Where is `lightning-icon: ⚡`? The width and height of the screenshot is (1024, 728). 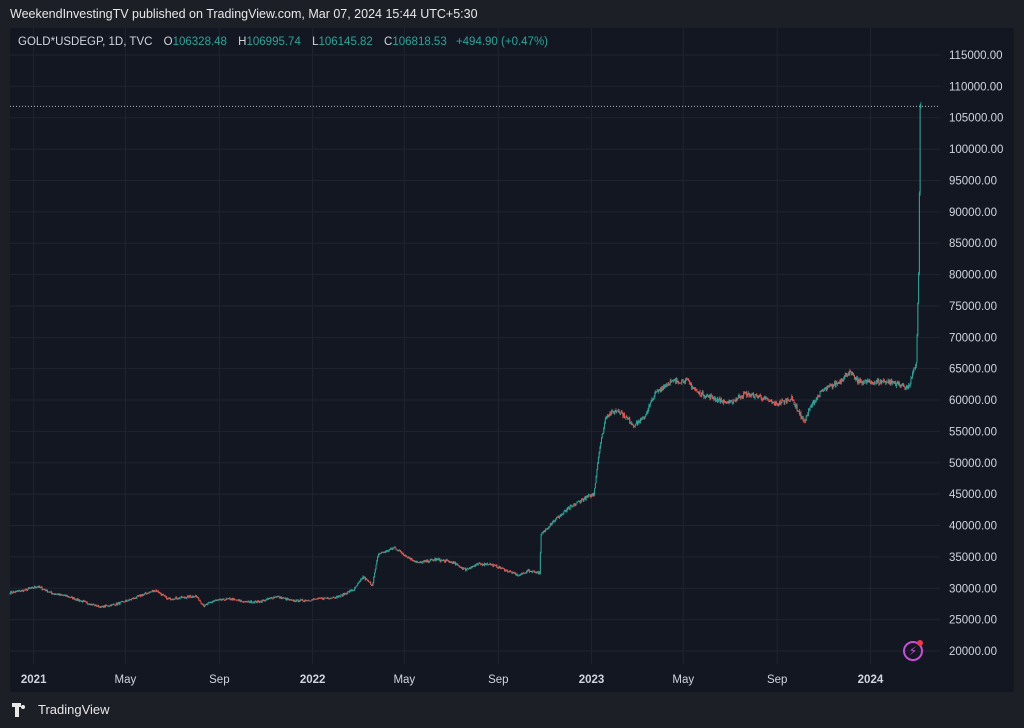
lightning-icon: ⚡ is located at coordinates (913, 651).